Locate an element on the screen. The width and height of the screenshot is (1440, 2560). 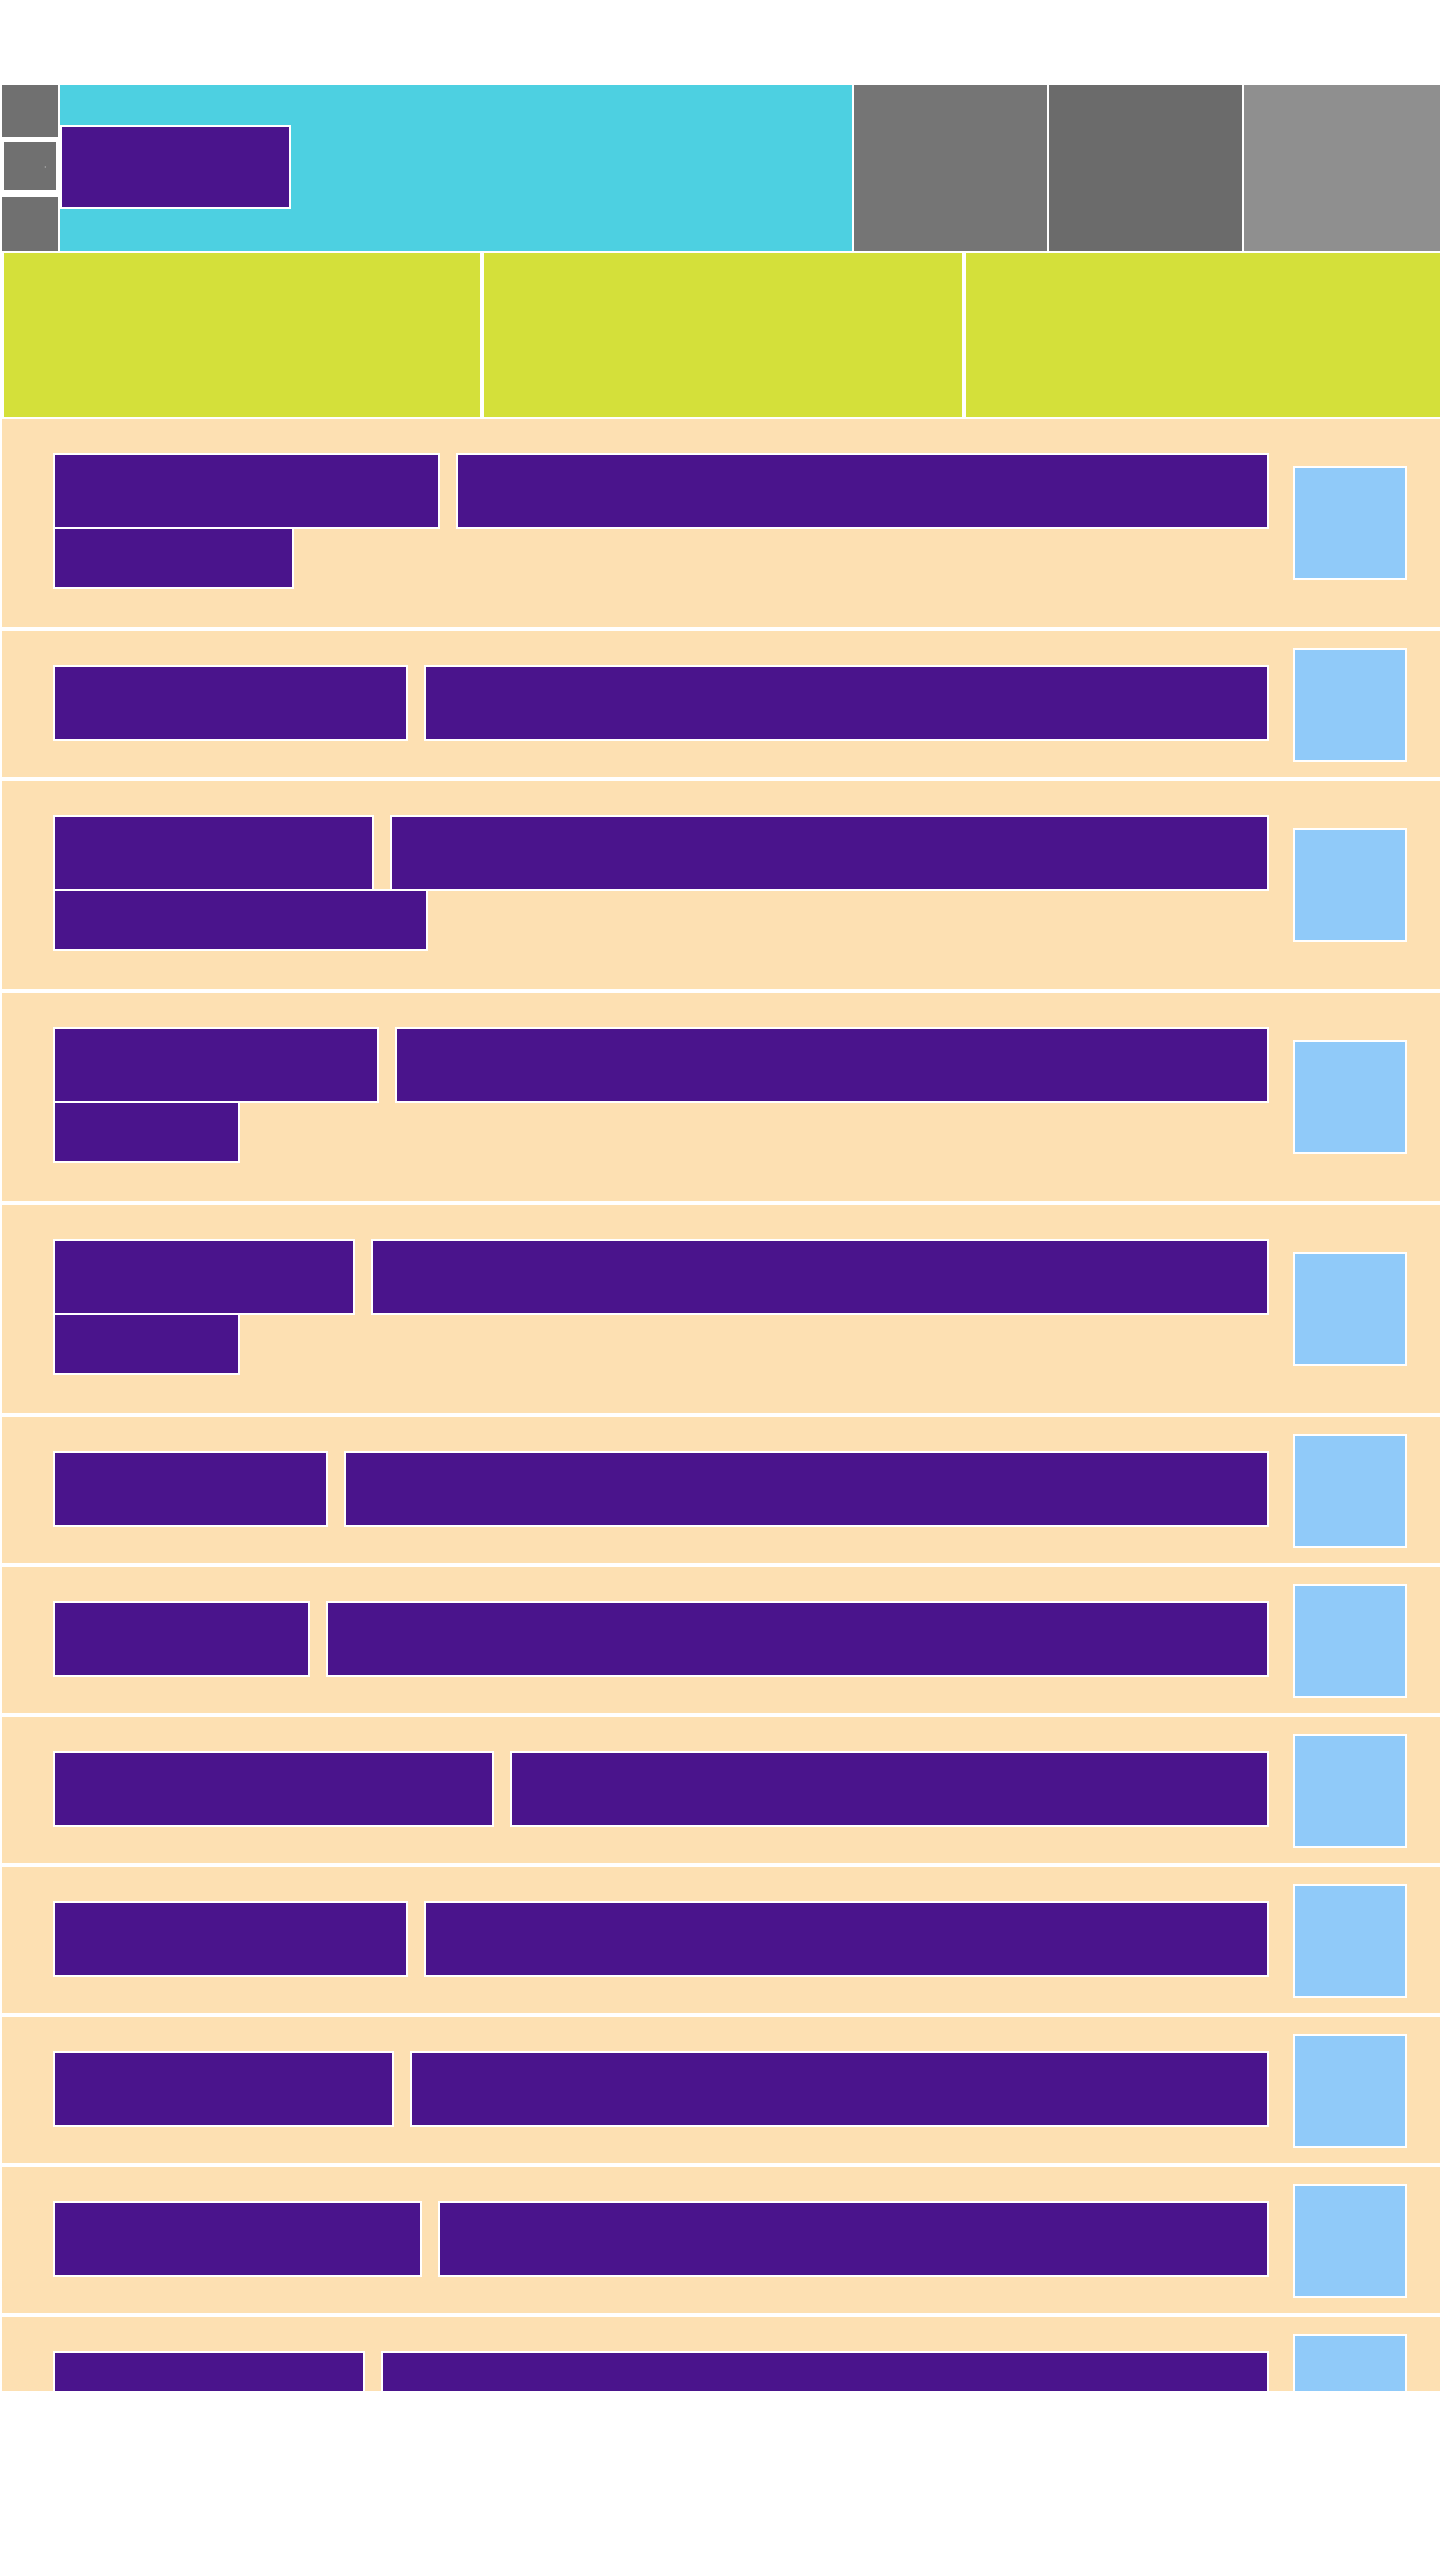
tab-bar is located at coordinates (721, 335).